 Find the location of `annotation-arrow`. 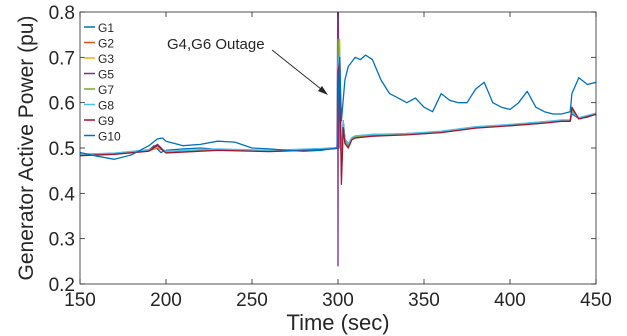

annotation-arrow is located at coordinates (299, 71).